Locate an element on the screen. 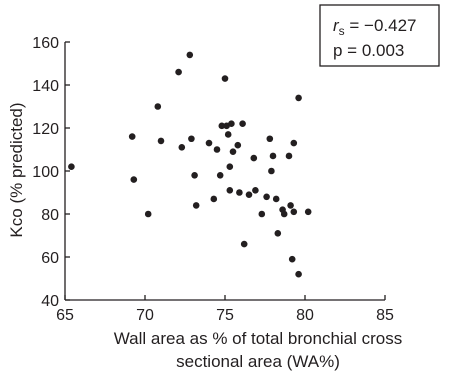 Image resolution: width=461 pixels, height=371 pixels. rs-value: = −0.427 is located at coordinates (381, 25).